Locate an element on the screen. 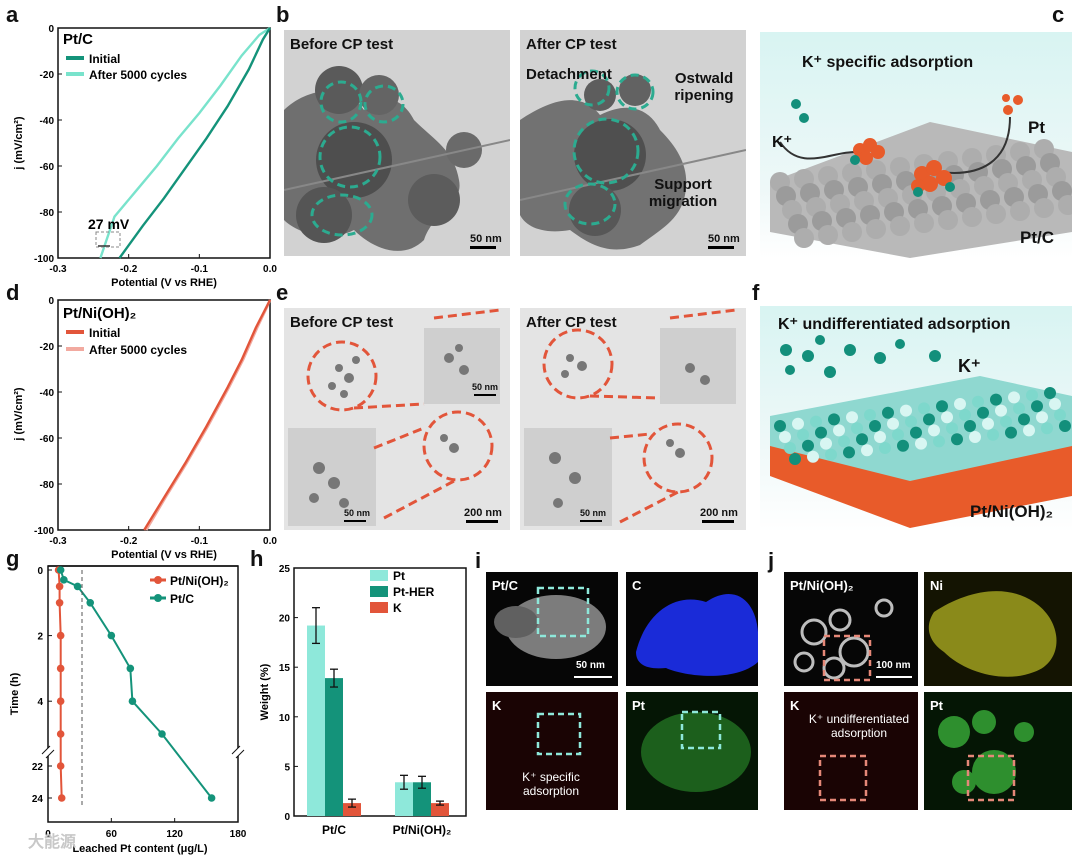 Image resolution: width=1080 pixels, height=856 pixels. chart-title: Pt/Ni(OH)₂ is located at coordinates (99, 313).